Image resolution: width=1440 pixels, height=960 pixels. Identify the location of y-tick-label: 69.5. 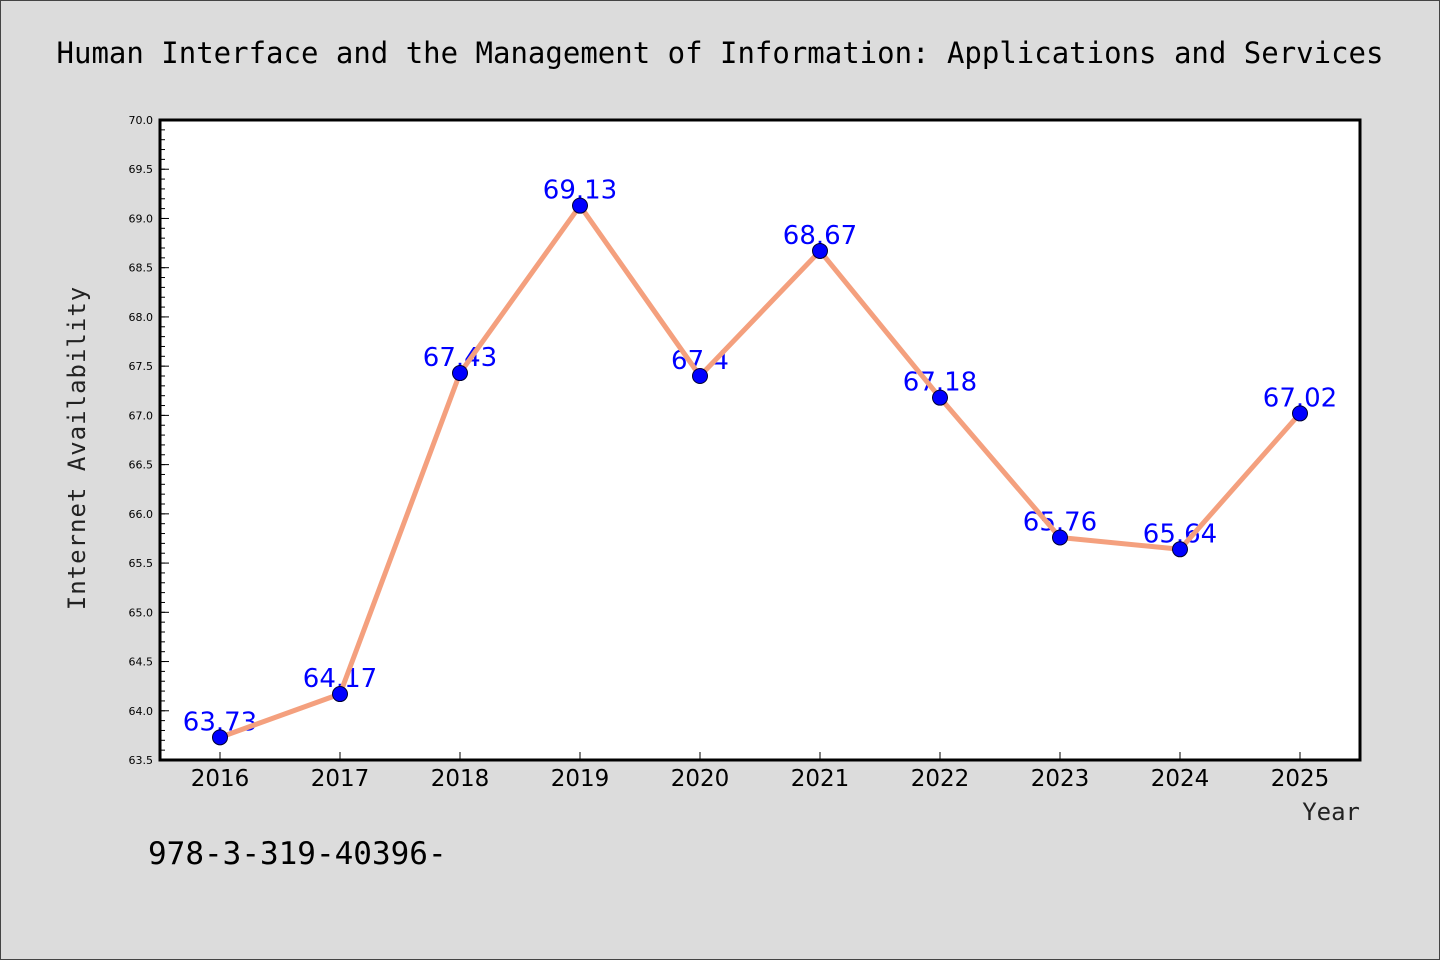
(141, 169).